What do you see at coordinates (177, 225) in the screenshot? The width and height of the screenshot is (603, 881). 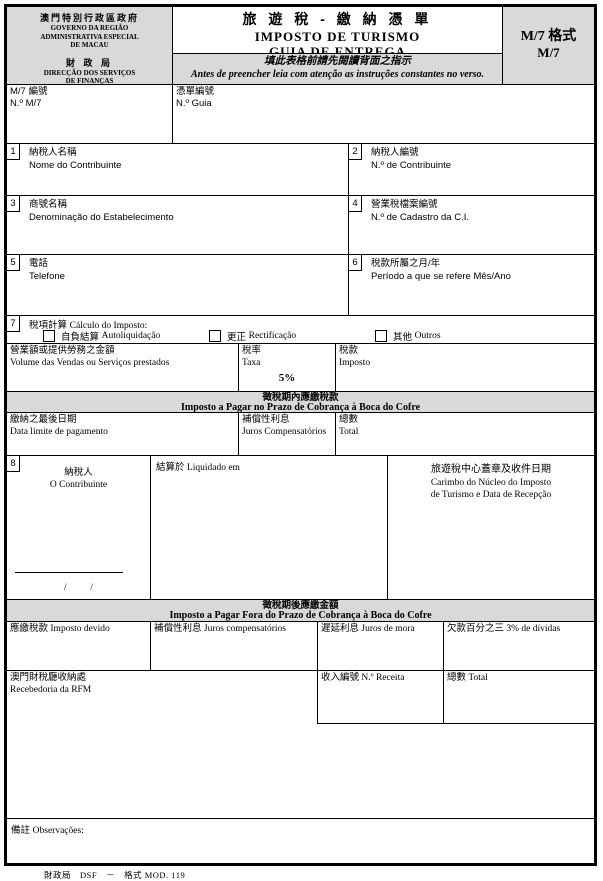 I see `field-establishment-name: 3 商號名稱 Denominação do Estabelecimento` at bounding box center [177, 225].